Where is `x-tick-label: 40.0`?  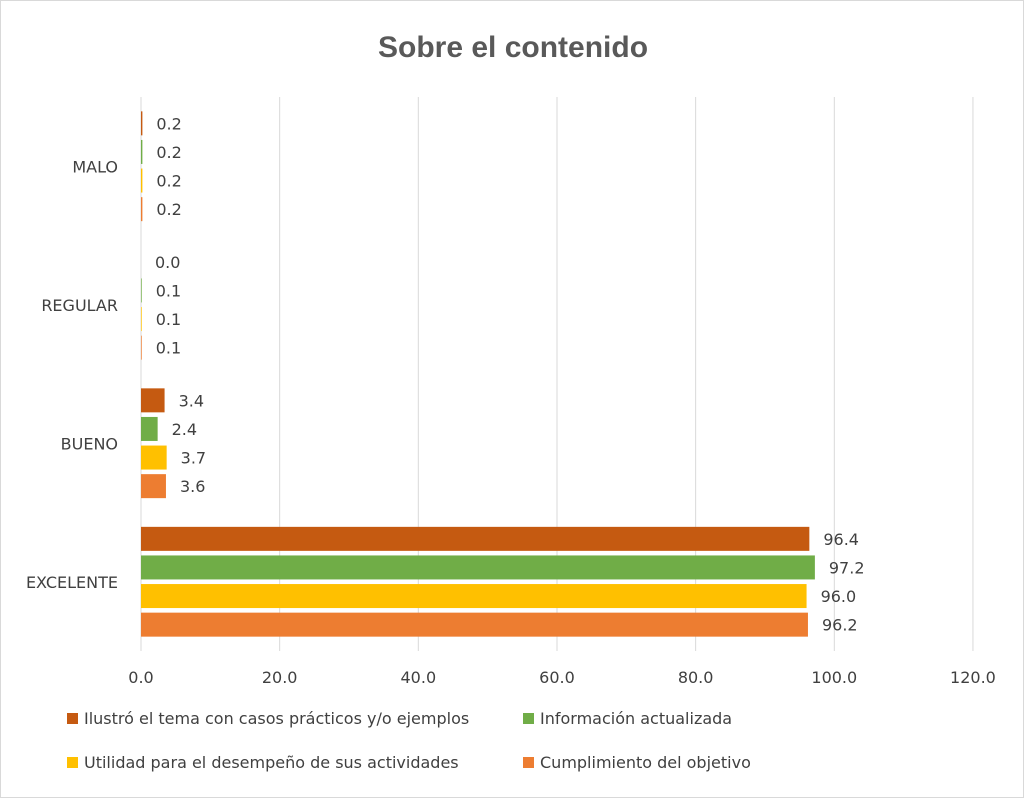
x-tick-label: 40.0 is located at coordinates (419, 677).